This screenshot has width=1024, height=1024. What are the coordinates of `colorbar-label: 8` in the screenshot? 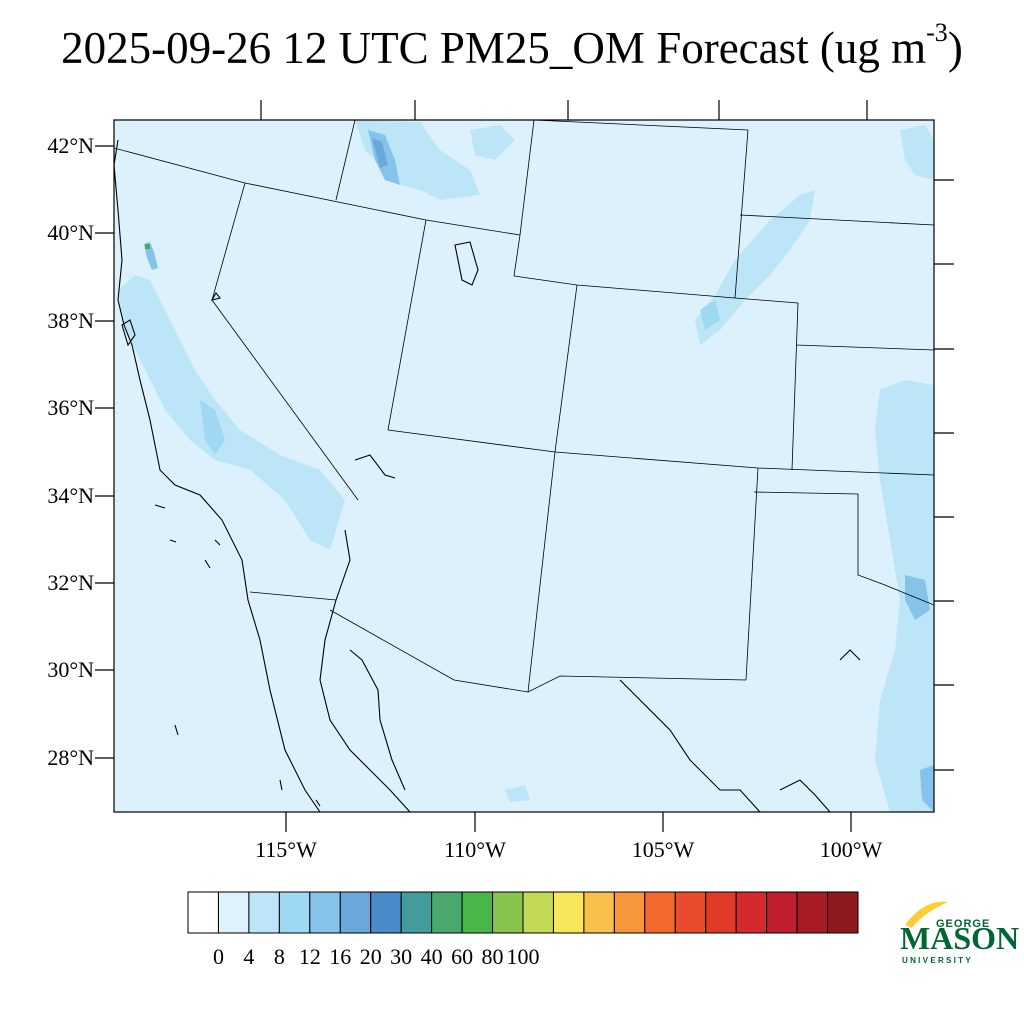 It's located at (279, 956).